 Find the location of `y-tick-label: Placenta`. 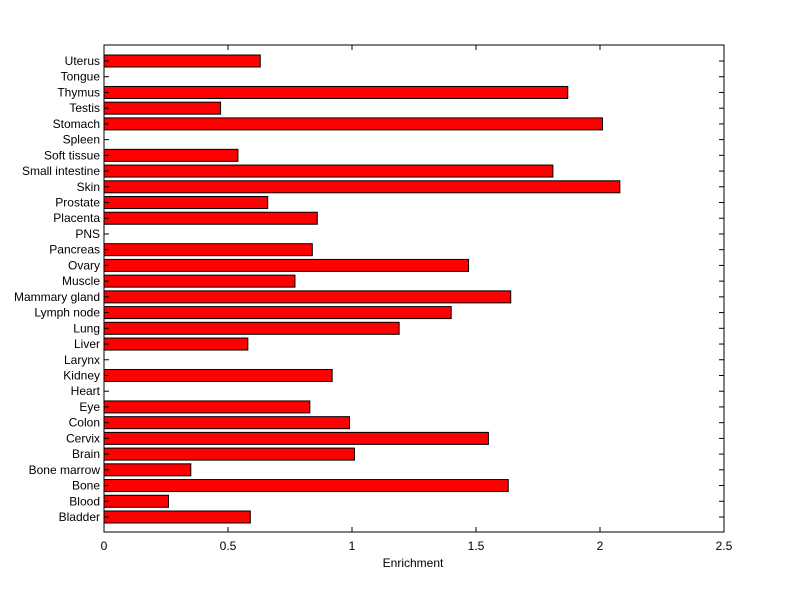

y-tick-label: Placenta is located at coordinates (76, 218).